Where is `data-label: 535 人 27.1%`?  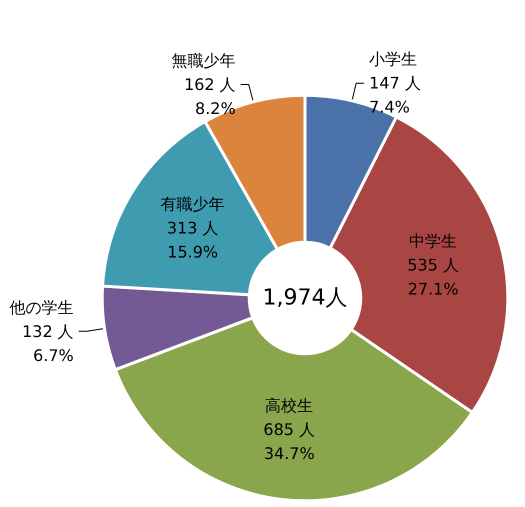
data-label: 535 人 27.1% is located at coordinates (433, 277).